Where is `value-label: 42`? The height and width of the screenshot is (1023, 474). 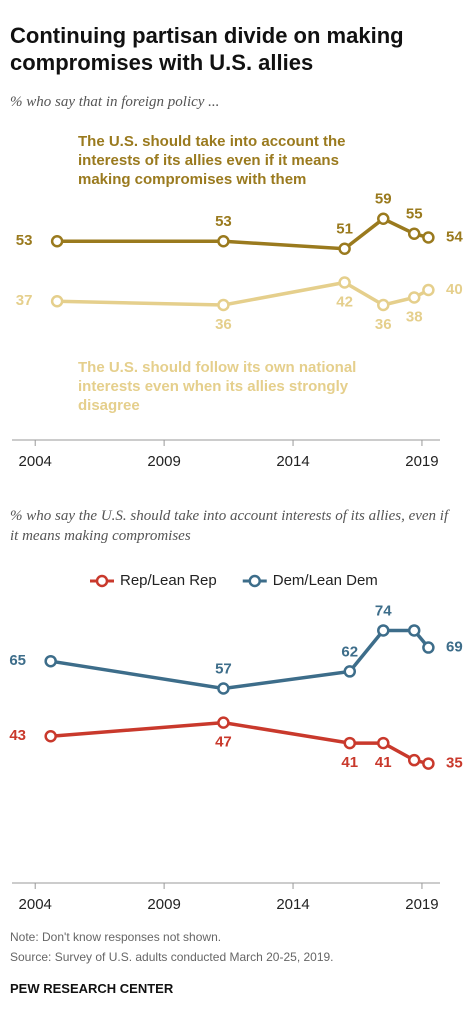
value-label: 42 is located at coordinates (344, 301).